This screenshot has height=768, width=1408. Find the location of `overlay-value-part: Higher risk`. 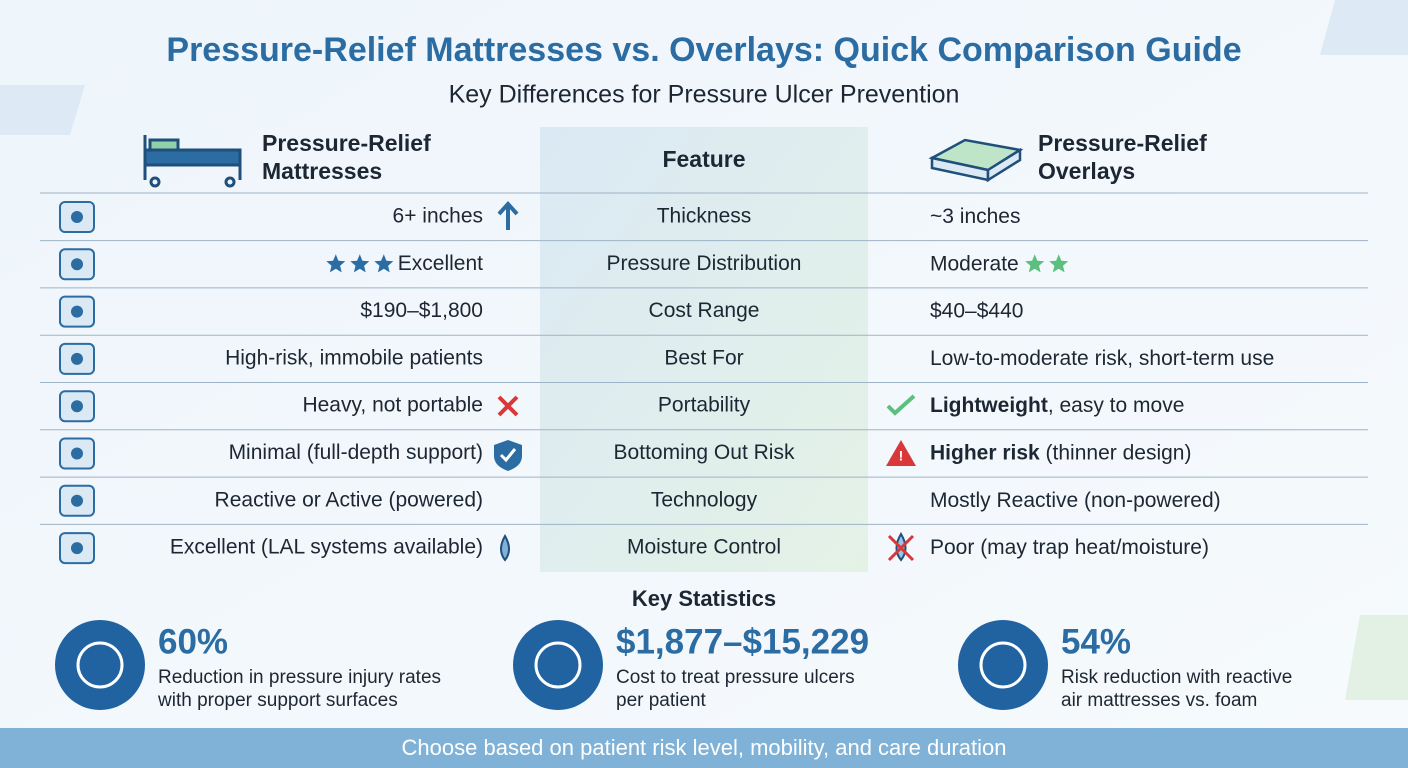

overlay-value-part: Higher risk is located at coordinates (985, 452).